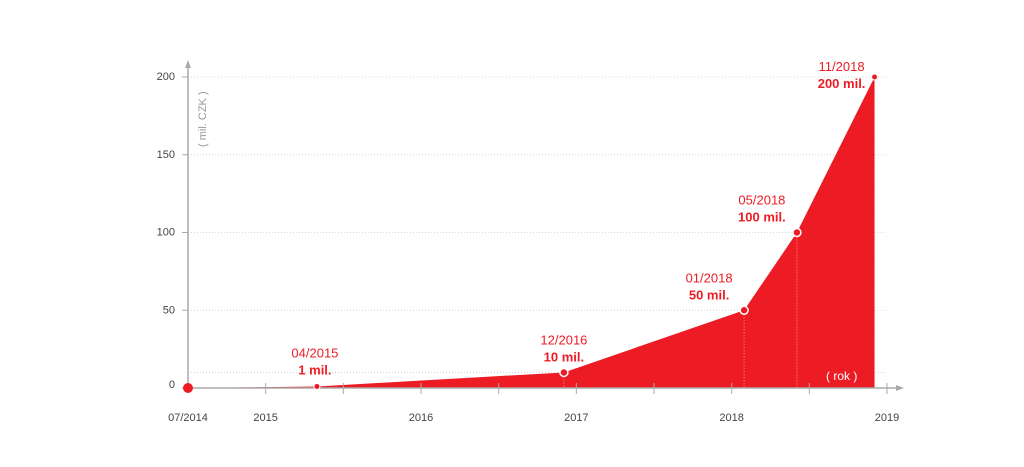  Describe the element at coordinates (188, 418) in the screenshot. I see `x-tick-label: 07/2014` at that location.